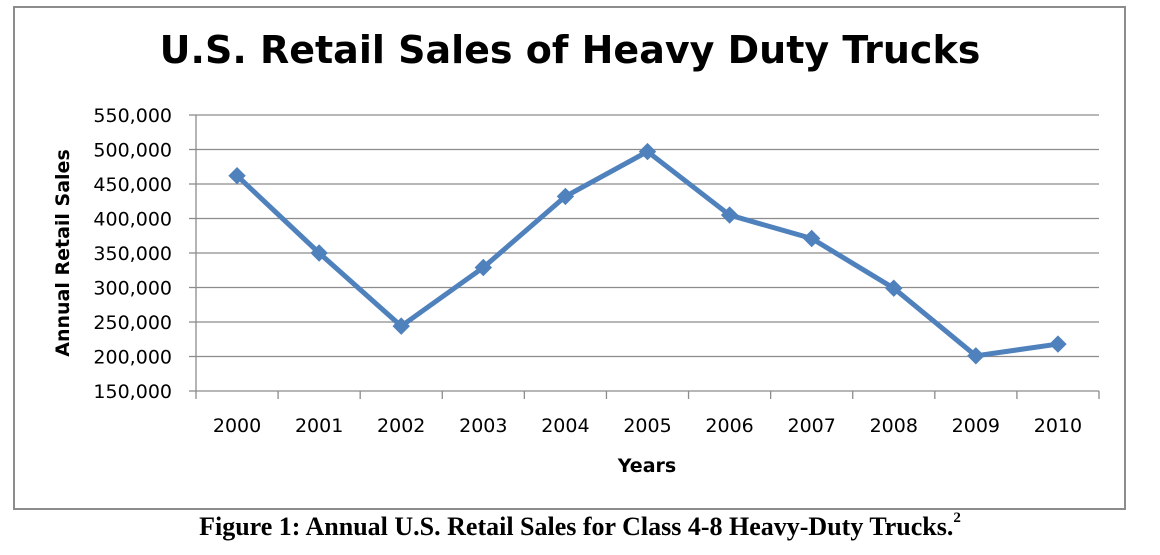 The width and height of the screenshot is (1160, 555). I want to click on y-tick-label: 400,000, so click(132, 220).